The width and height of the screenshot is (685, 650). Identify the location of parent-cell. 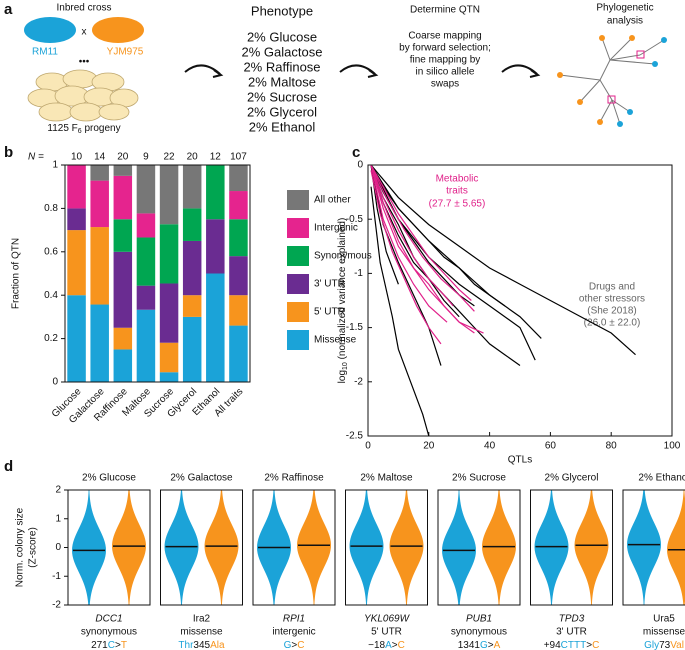
(118, 30).